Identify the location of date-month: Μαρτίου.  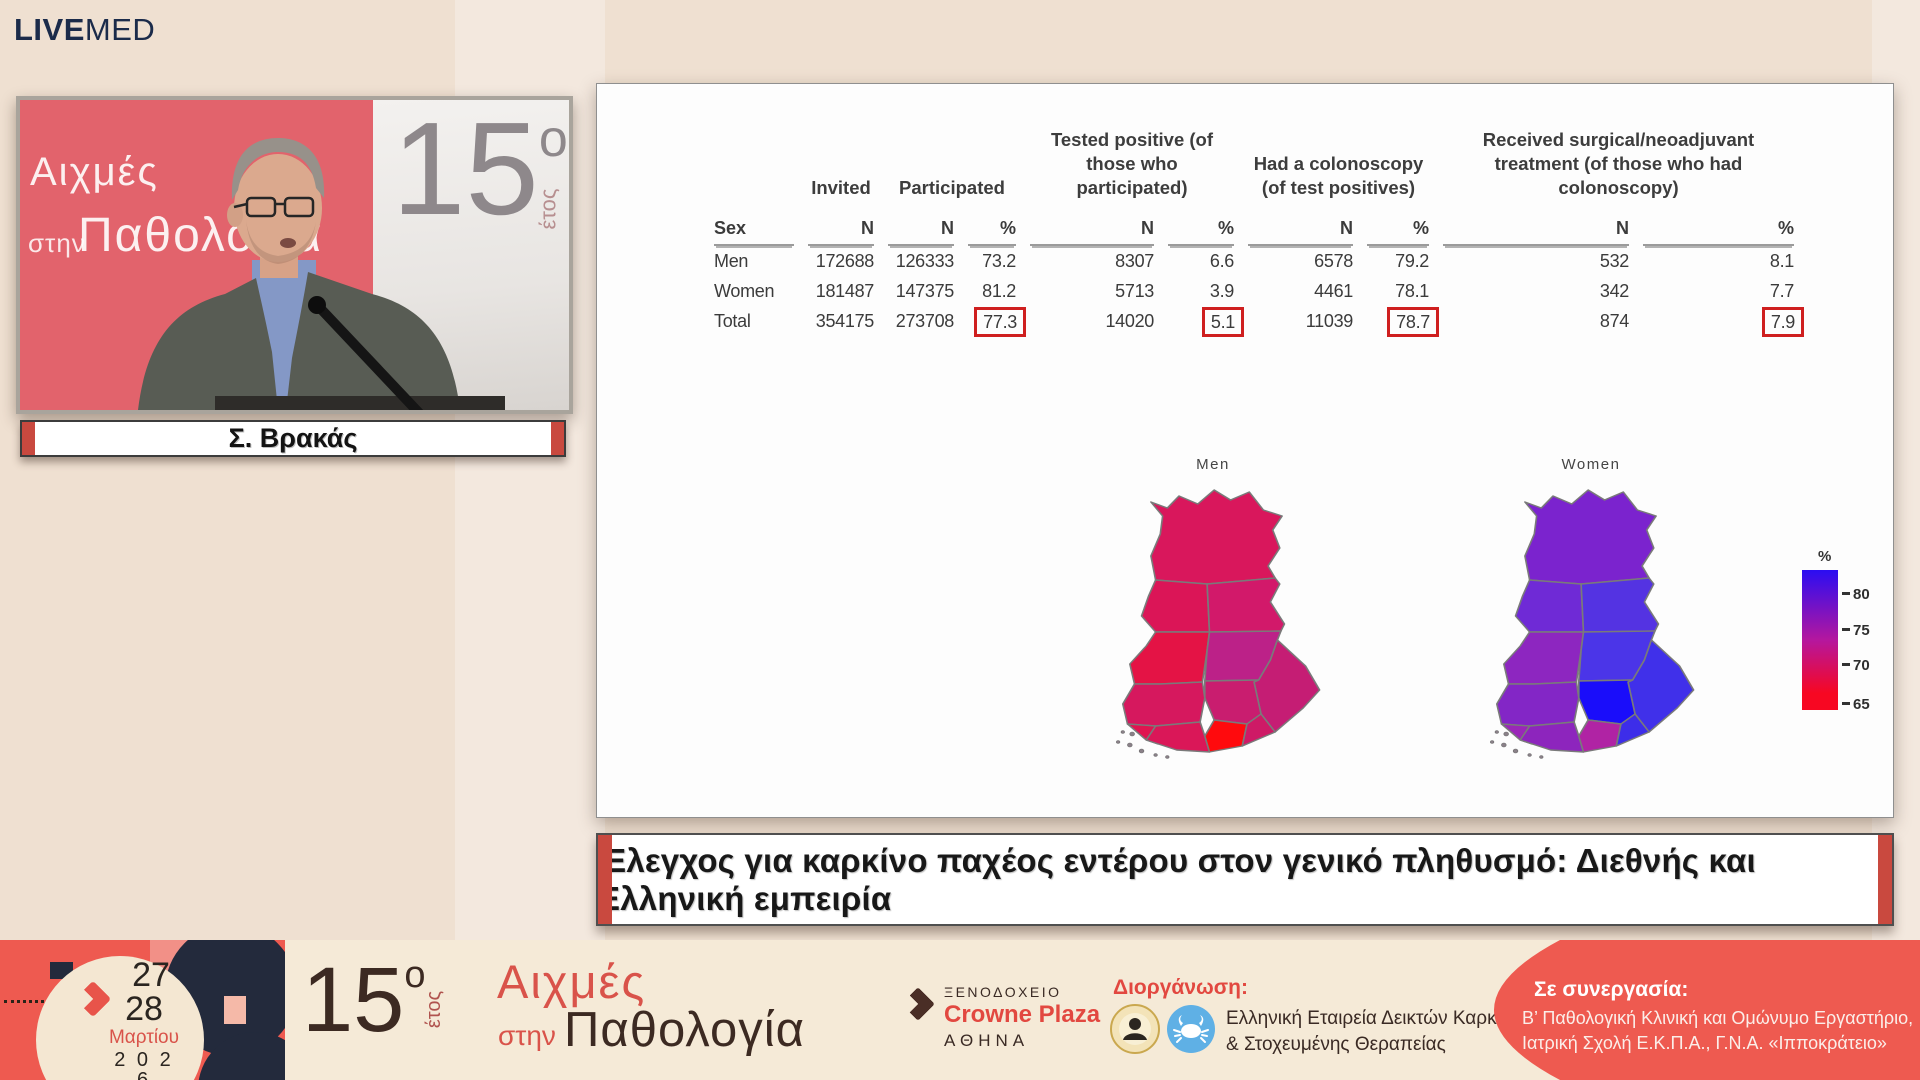
(144, 1037).